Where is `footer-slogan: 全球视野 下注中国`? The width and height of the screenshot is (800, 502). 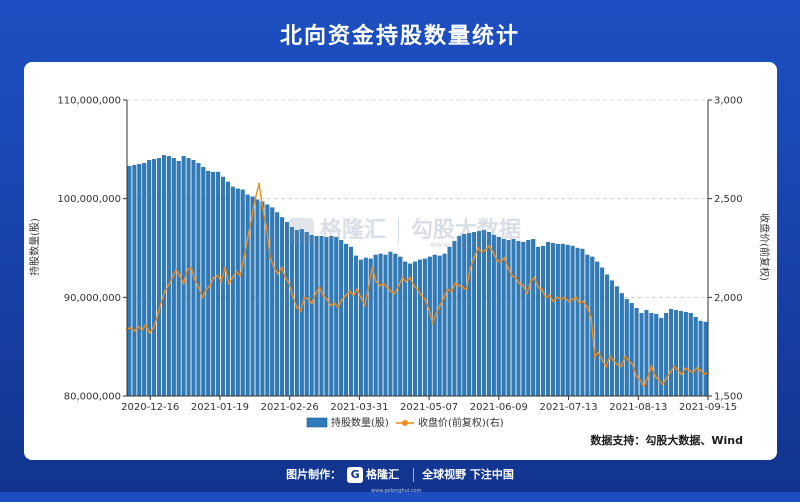 footer-slogan: 全球视野 下注中国 is located at coordinates (468, 474).